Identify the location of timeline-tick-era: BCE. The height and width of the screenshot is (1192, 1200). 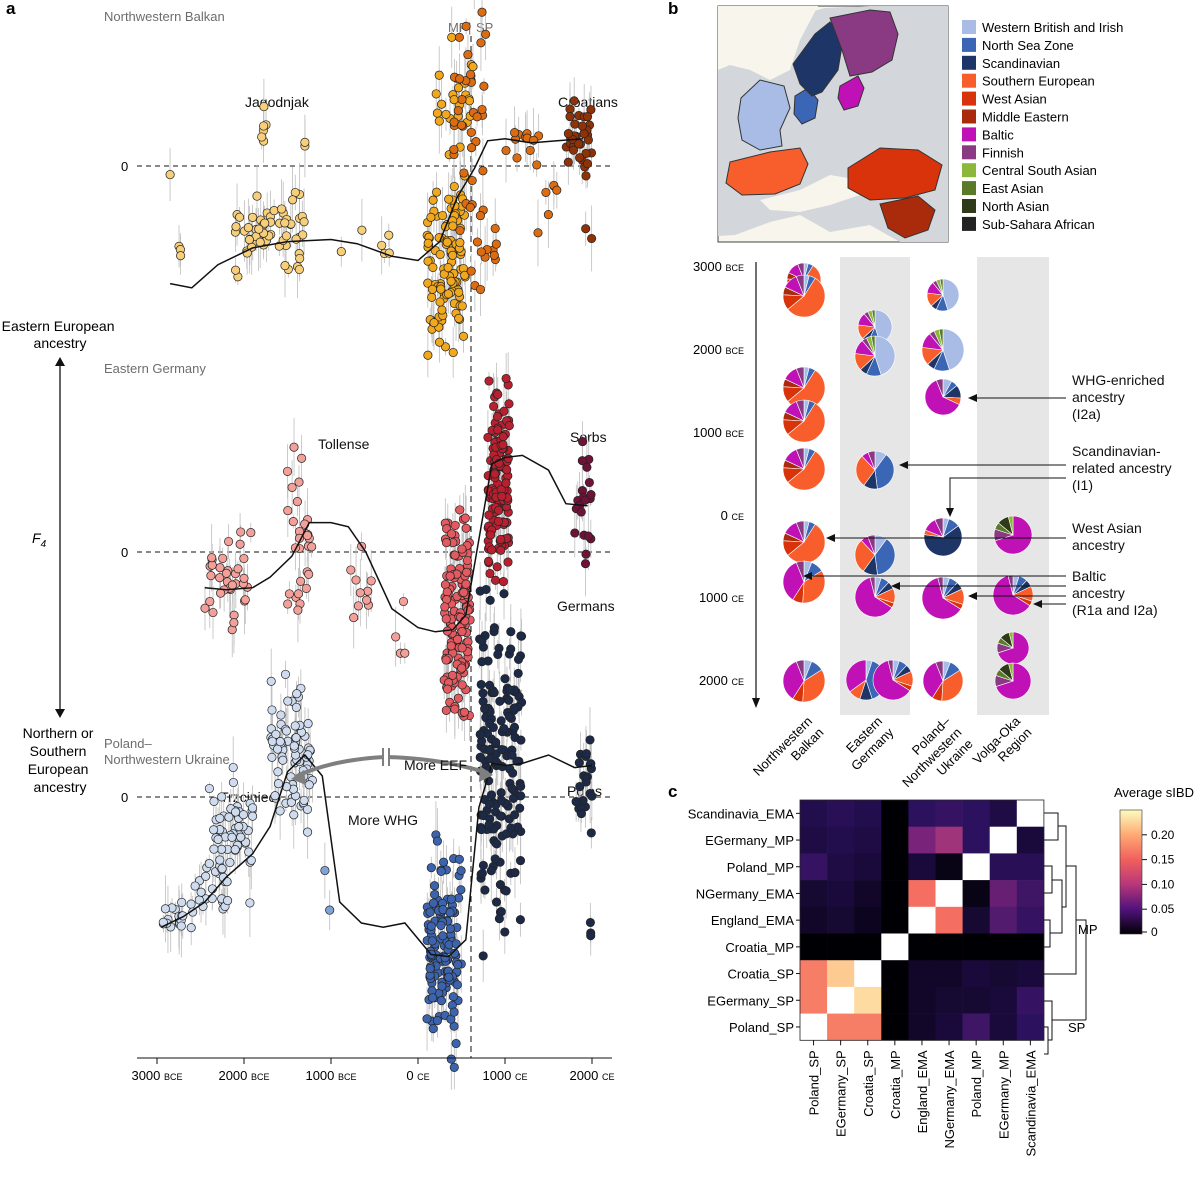
(734, 268).